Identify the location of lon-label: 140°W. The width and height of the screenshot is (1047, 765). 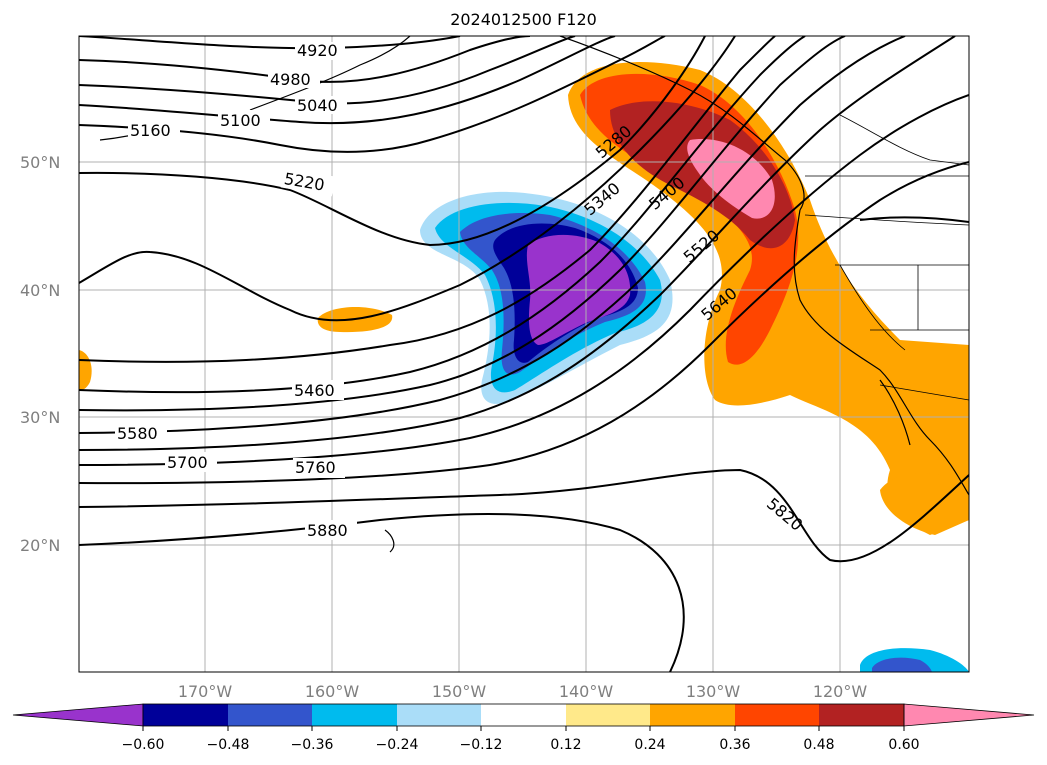
(586, 691).